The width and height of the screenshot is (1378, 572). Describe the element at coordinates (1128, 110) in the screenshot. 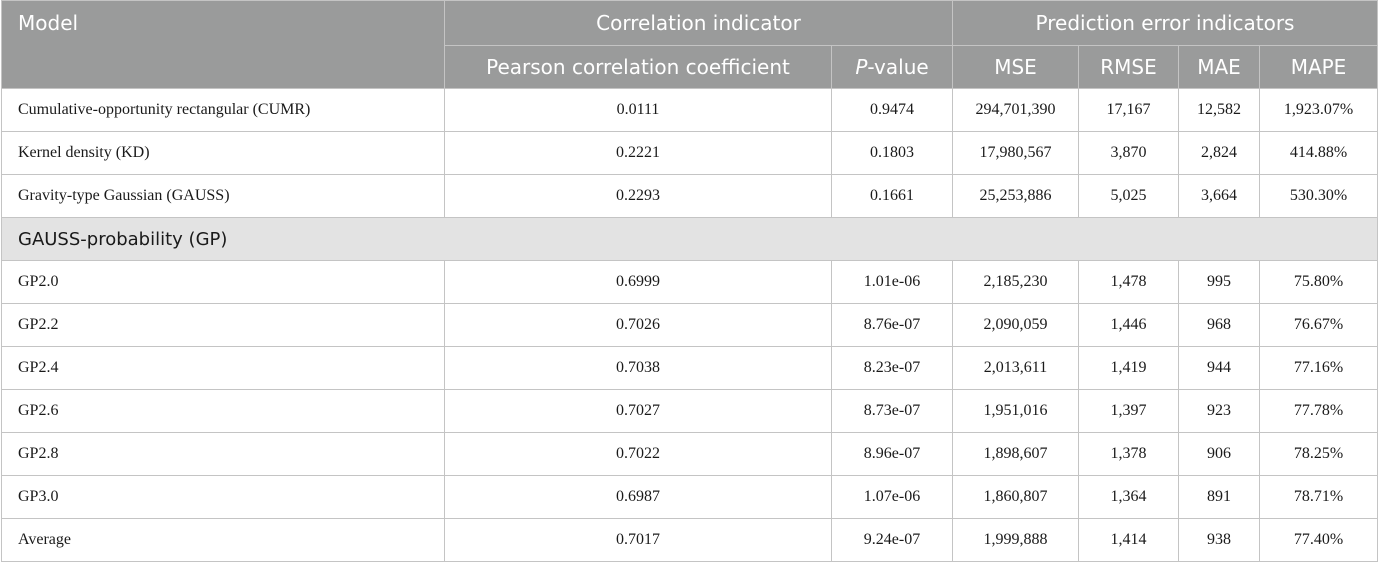

I see `cell-rmse: 17,167` at that location.